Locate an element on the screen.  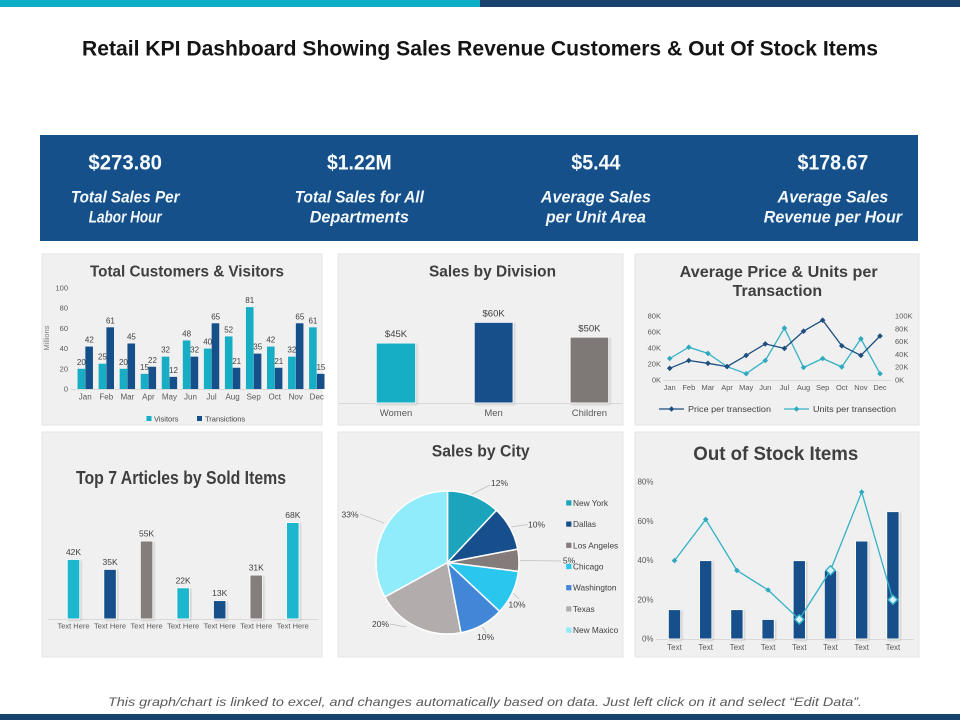
svg-text: Transaction is located at coordinates (778, 291).